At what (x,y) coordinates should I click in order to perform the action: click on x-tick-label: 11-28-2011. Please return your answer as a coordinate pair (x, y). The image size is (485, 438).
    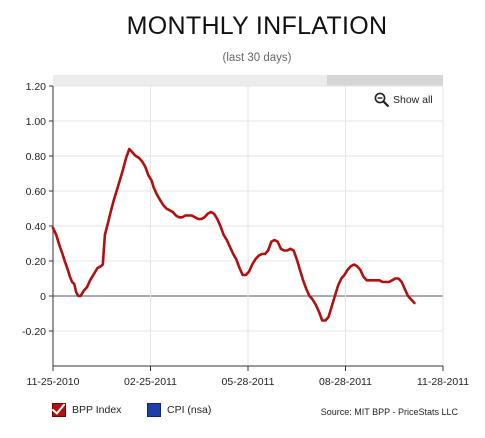
    Looking at the image, I should click on (443, 382).